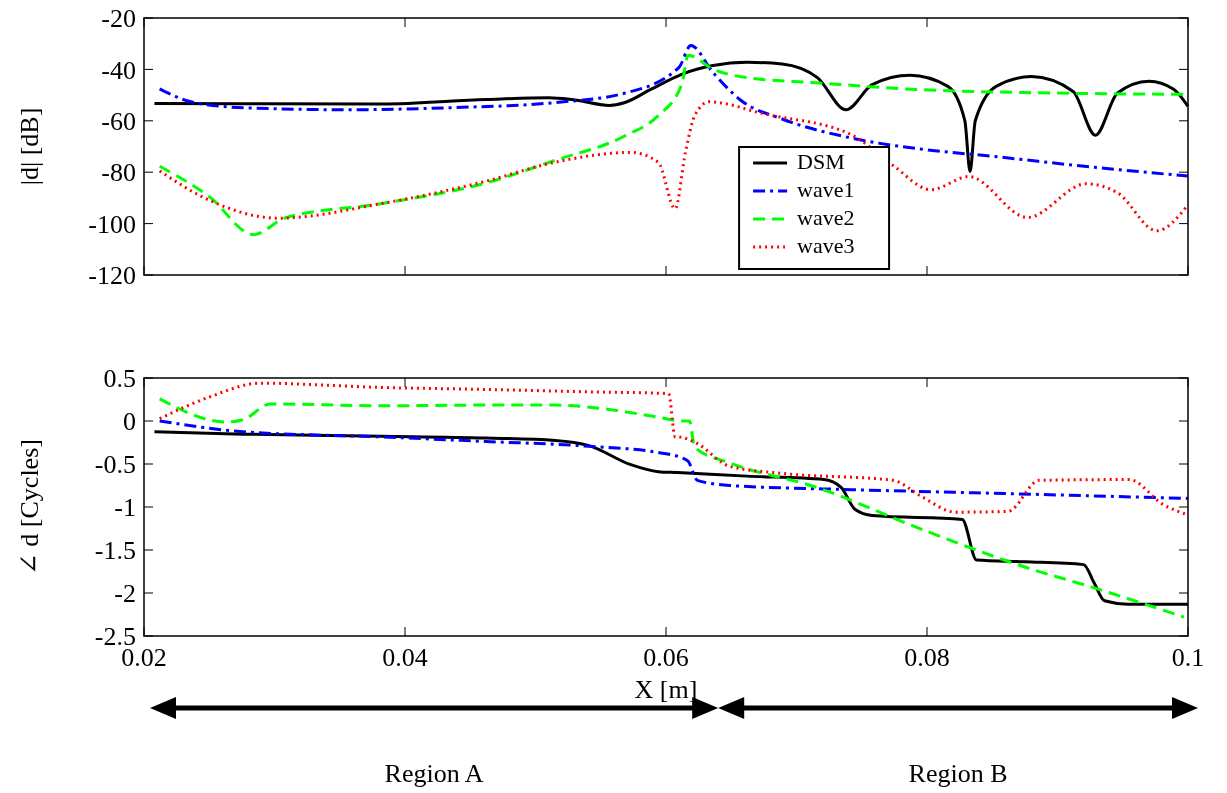  What do you see at coordinates (118, 19) in the screenshot?
I see `y-tick-label: -20` at bounding box center [118, 19].